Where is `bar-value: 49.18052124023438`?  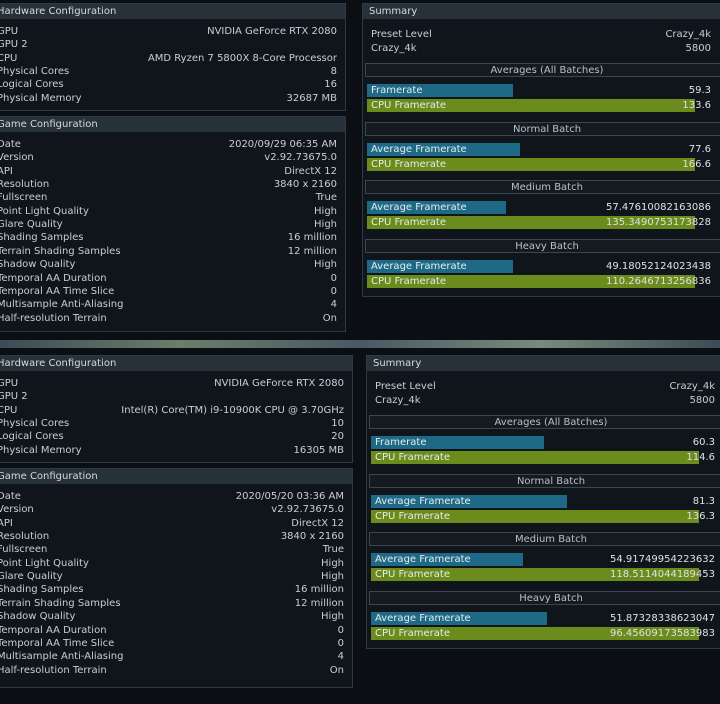 bar-value: 49.18052124023438 is located at coordinates (658, 267).